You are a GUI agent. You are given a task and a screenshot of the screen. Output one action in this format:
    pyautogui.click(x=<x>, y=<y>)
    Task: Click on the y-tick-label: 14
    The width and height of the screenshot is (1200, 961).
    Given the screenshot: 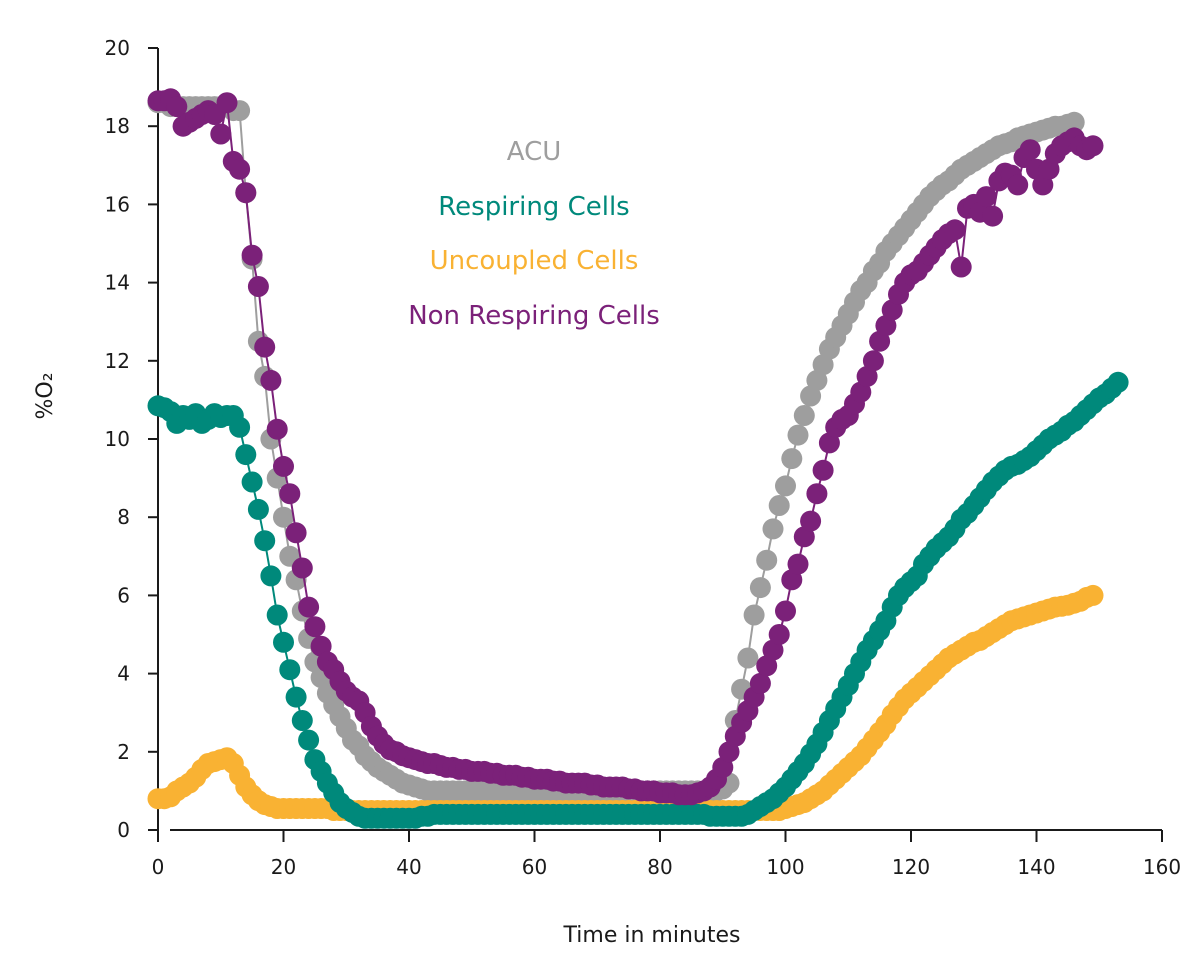 What is the action you would take?
    pyautogui.click(x=117, y=283)
    